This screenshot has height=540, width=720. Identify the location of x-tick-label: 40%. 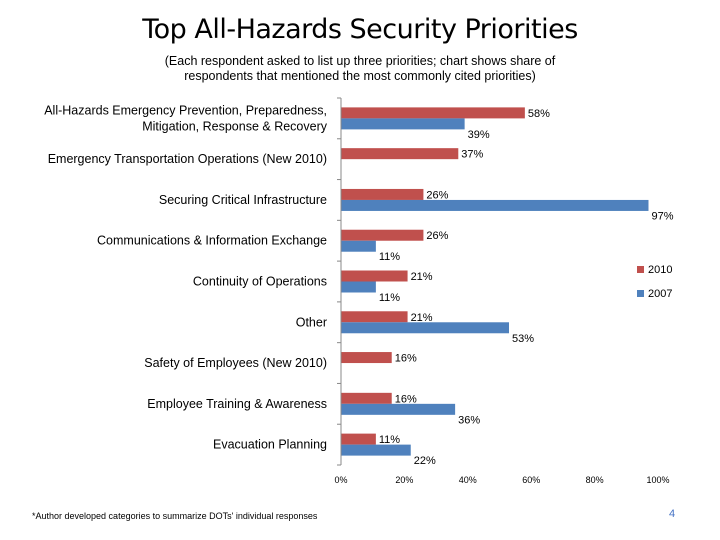
(468, 480).